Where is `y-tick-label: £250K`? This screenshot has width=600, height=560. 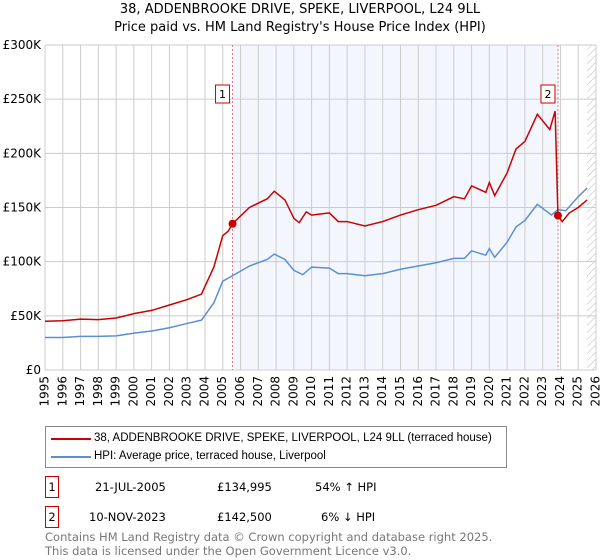
y-tick-label: £250K is located at coordinates (23, 99).